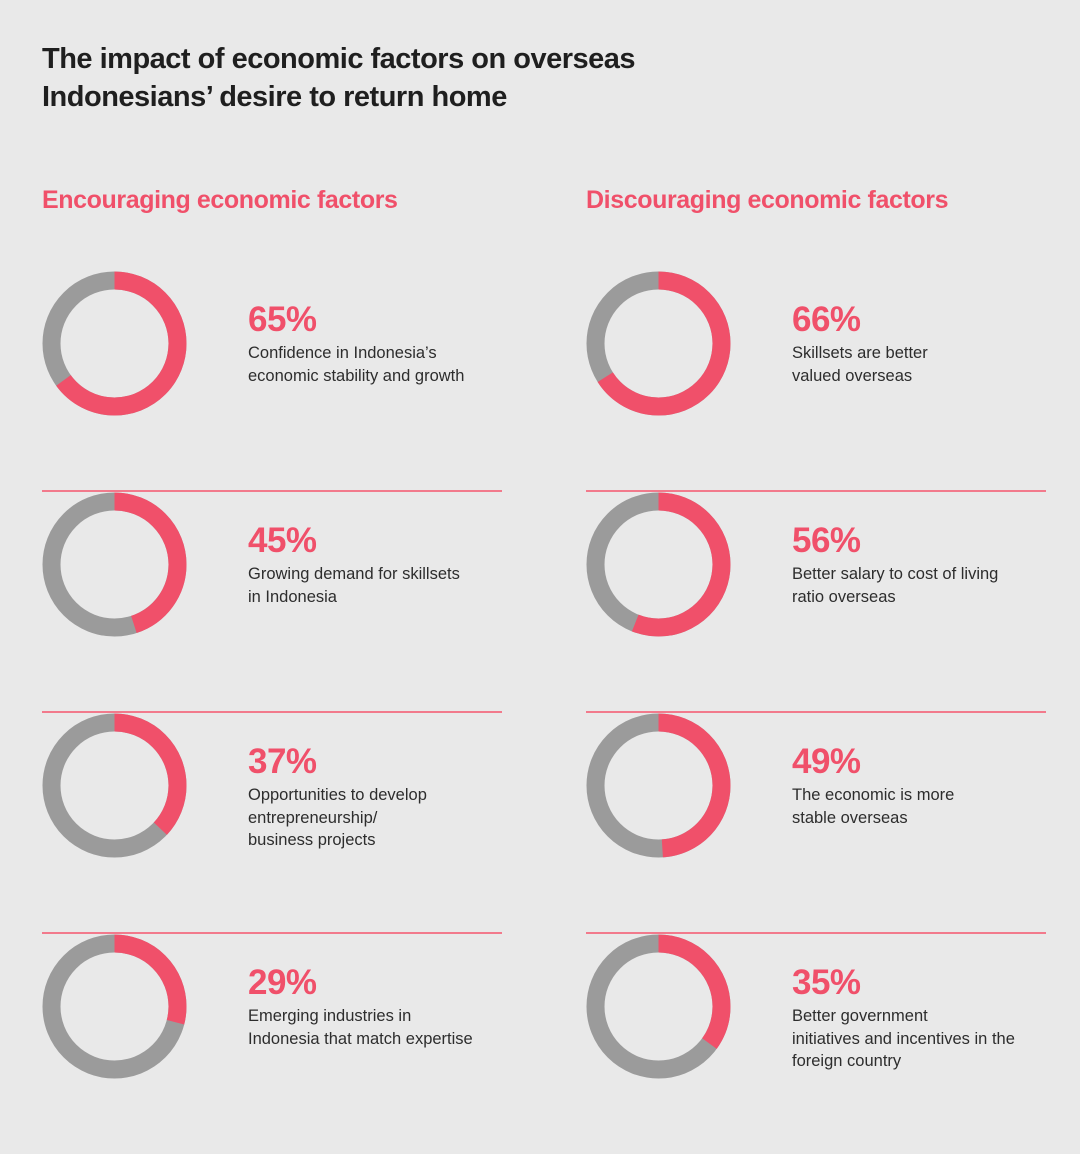  What do you see at coordinates (826, 319) in the screenshot?
I see `percentage-label: 66%` at bounding box center [826, 319].